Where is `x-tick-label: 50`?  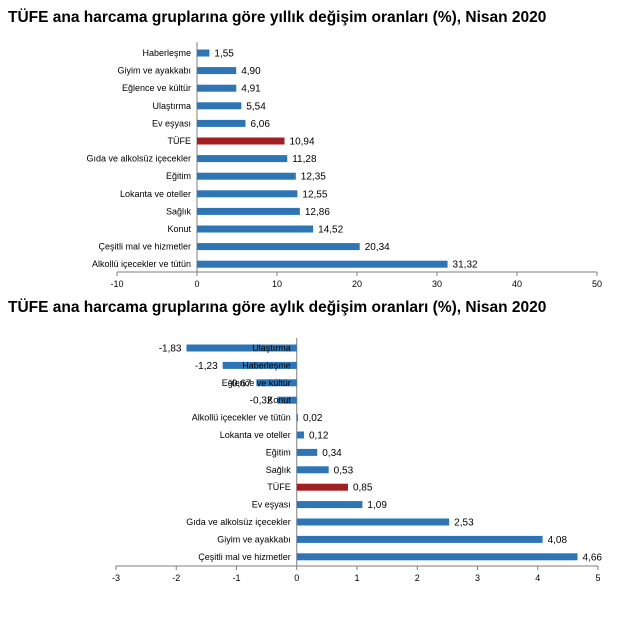
x-tick-label: 50 is located at coordinates (597, 284).